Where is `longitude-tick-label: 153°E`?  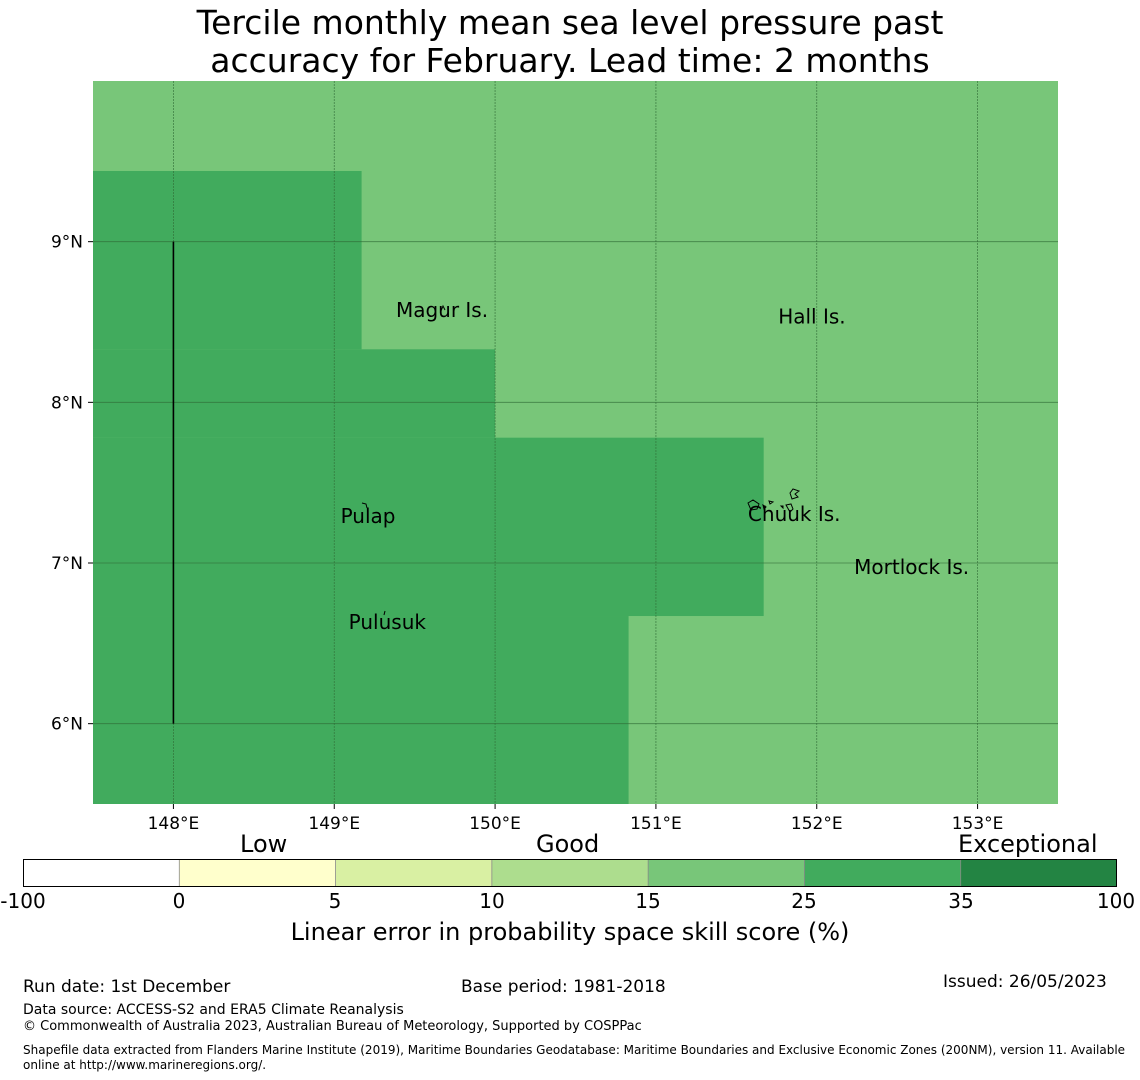
longitude-tick-label: 153°E is located at coordinates (978, 824).